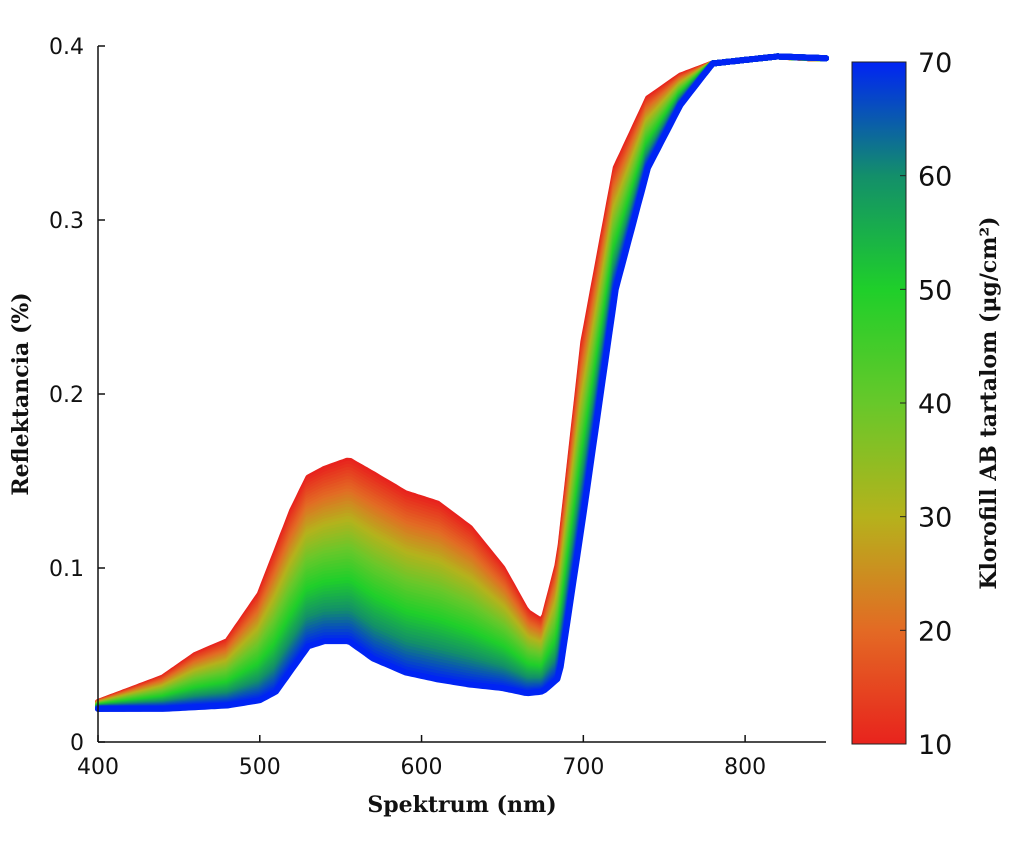  What do you see at coordinates (935, 631) in the screenshot?
I see `colorbar-tick-label: 20` at bounding box center [935, 631].